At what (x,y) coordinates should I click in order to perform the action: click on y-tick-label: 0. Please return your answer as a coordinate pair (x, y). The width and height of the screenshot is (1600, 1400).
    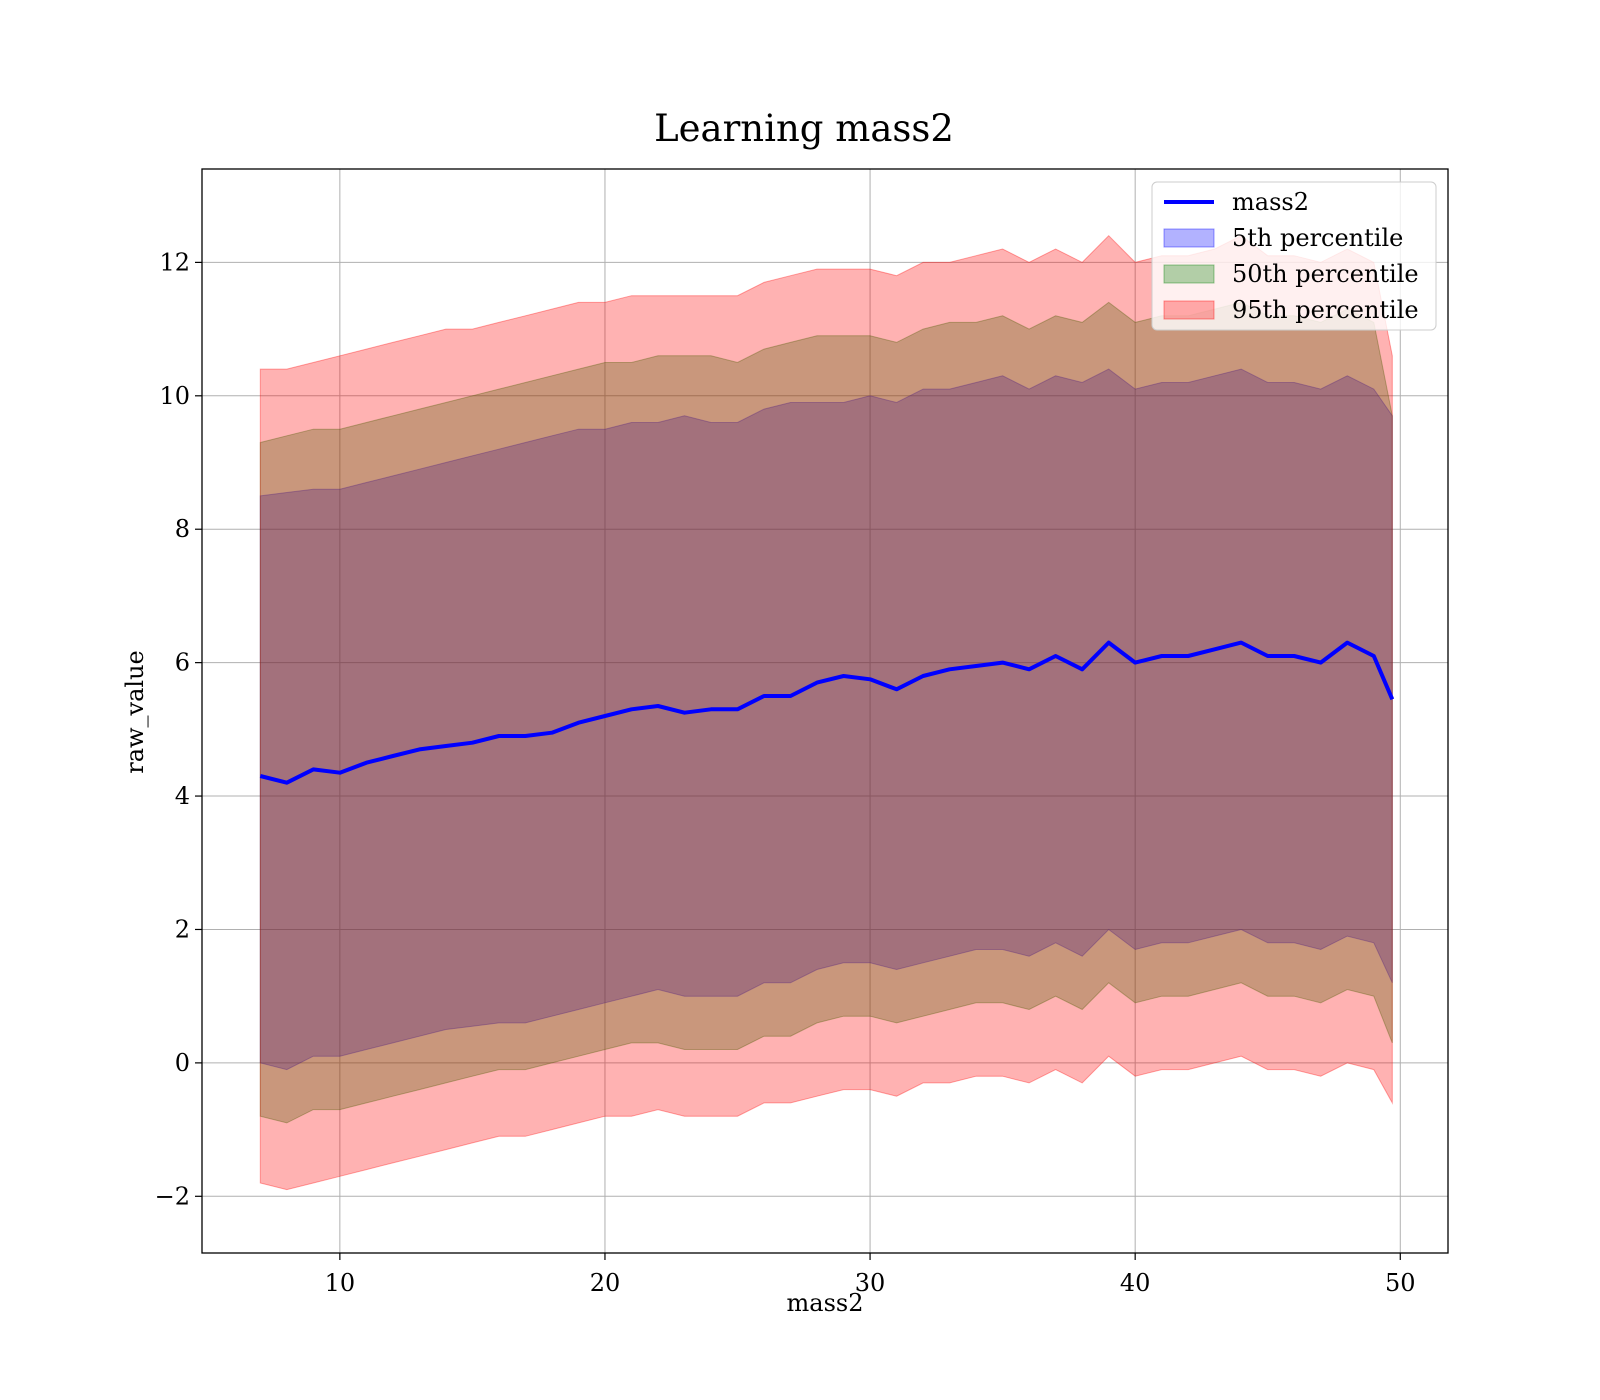
    Looking at the image, I should click on (182, 1063).